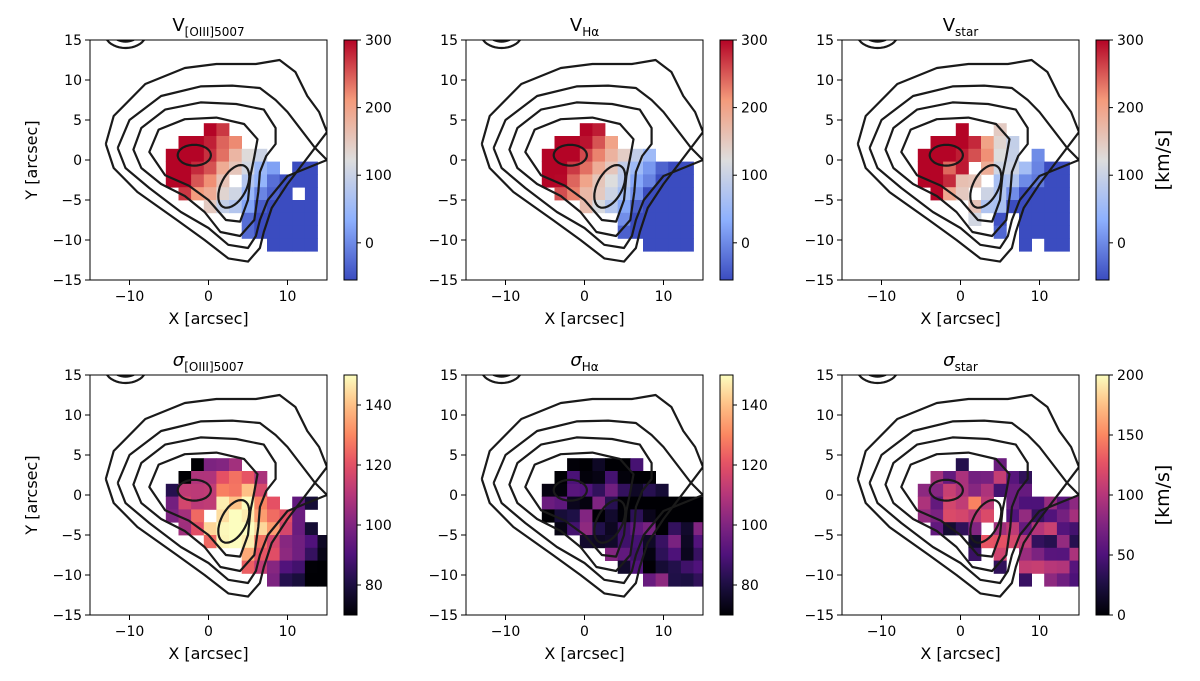 The width and height of the screenshot is (1200, 681). What do you see at coordinates (949, 25) in the screenshot?
I see `panel-title-main: V` at bounding box center [949, 25].